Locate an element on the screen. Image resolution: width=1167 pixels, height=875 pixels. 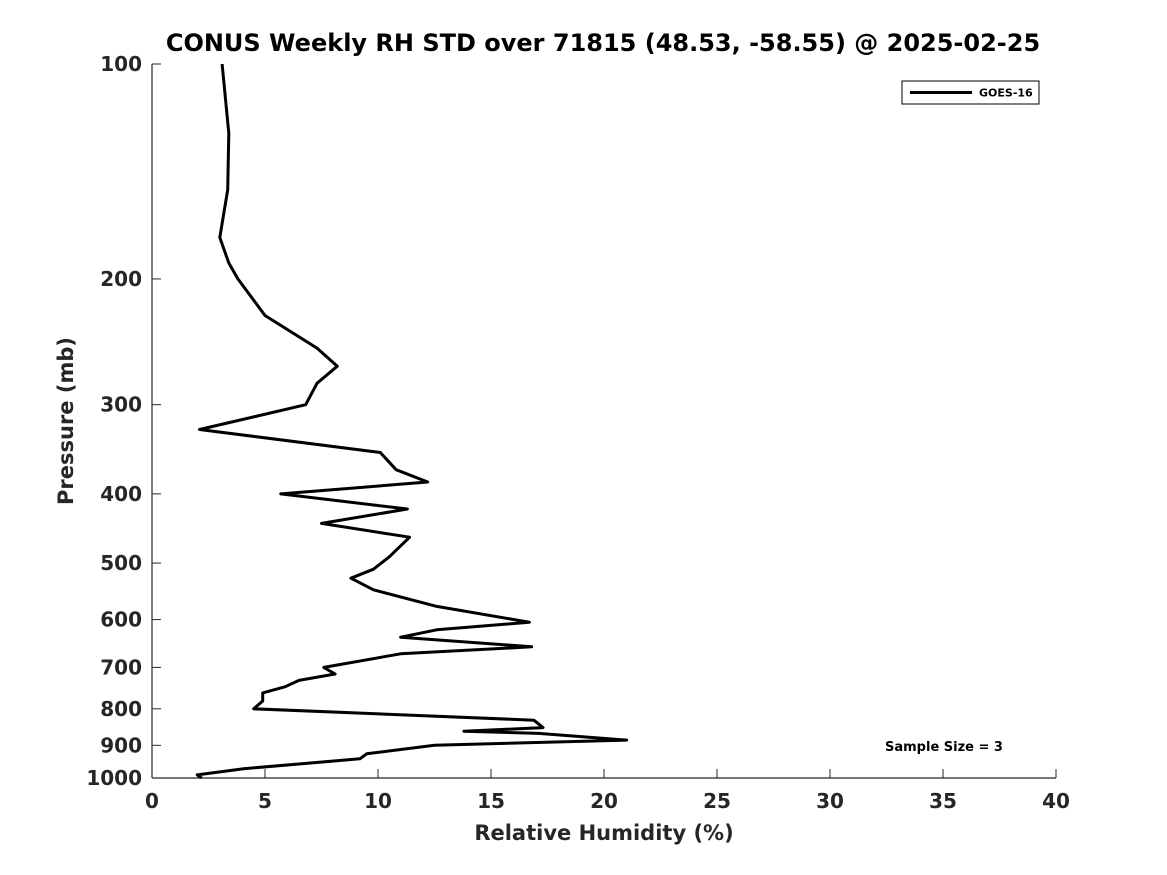
sample-size-annotation: Sample Size = 3 is located at coordinates (944, 747).